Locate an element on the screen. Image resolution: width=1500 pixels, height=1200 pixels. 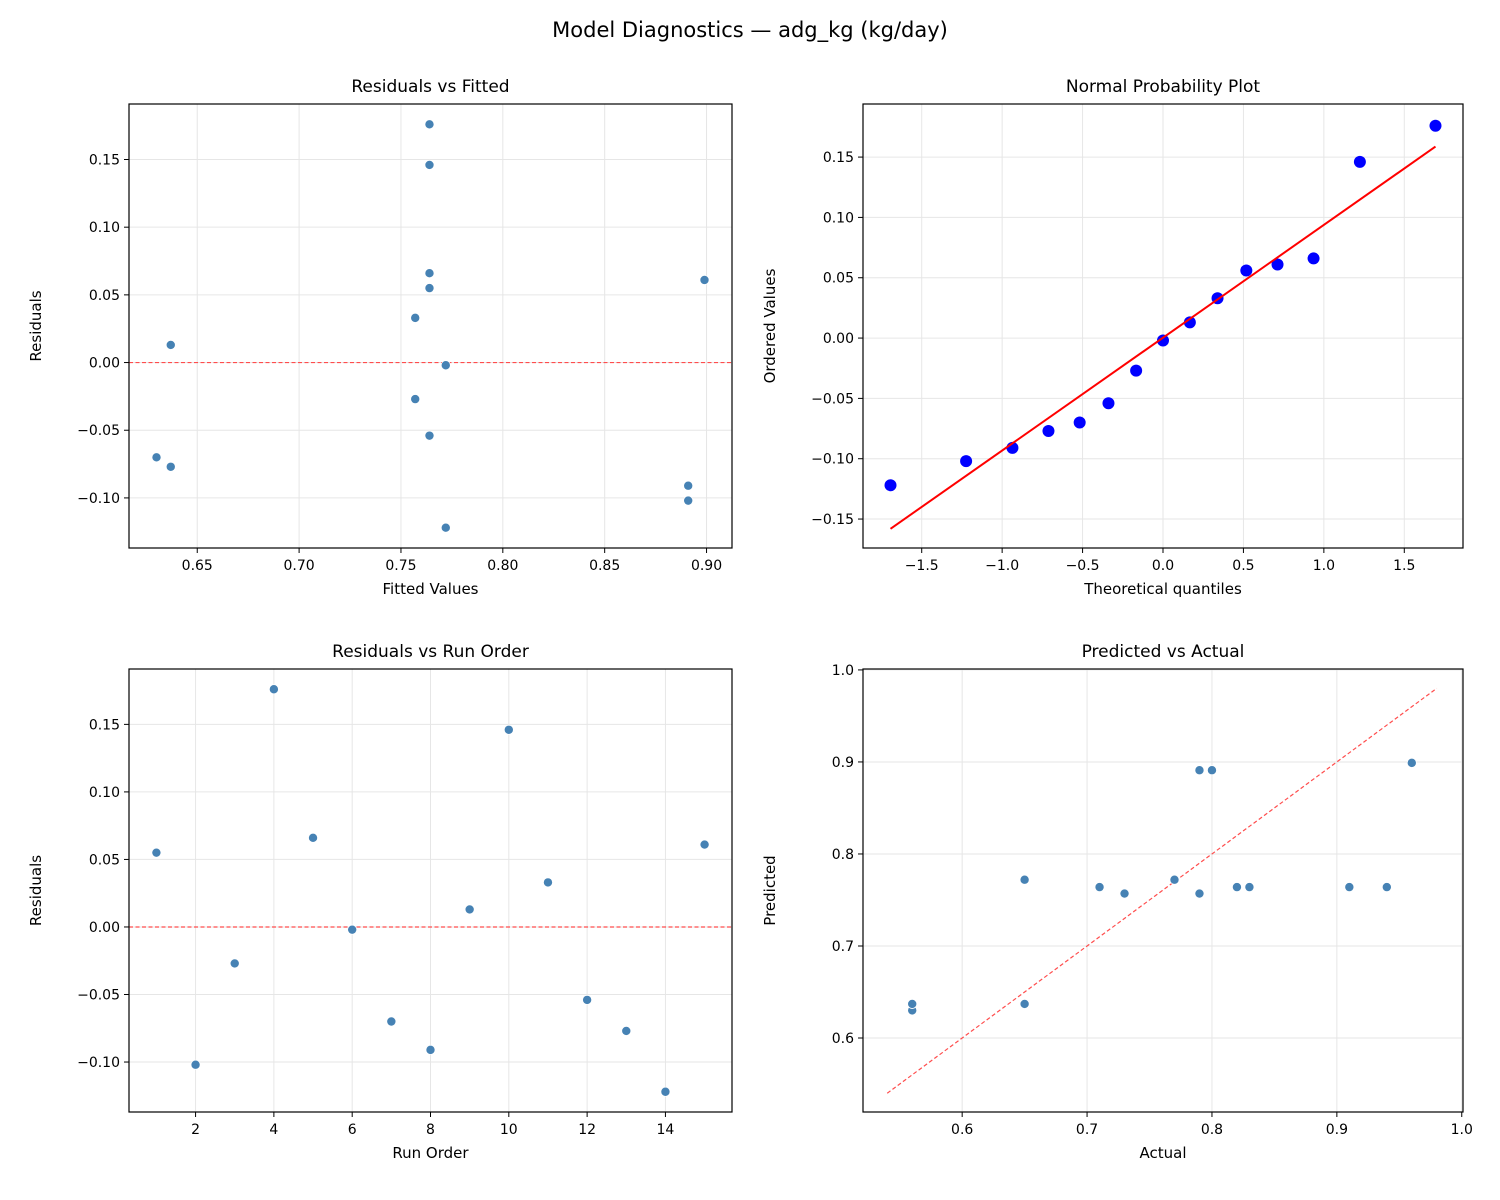
chart-title: Residuals vs Fitted is located at coordinates (430, 87).